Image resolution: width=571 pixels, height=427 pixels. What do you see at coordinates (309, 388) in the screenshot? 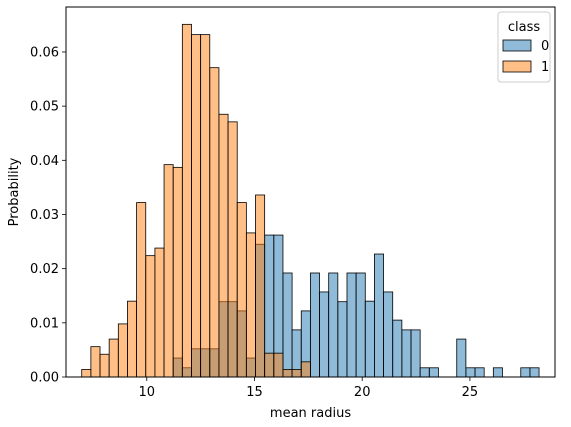
I see `x-axis: 10 15 20 25` at bounding box center [309, 388].